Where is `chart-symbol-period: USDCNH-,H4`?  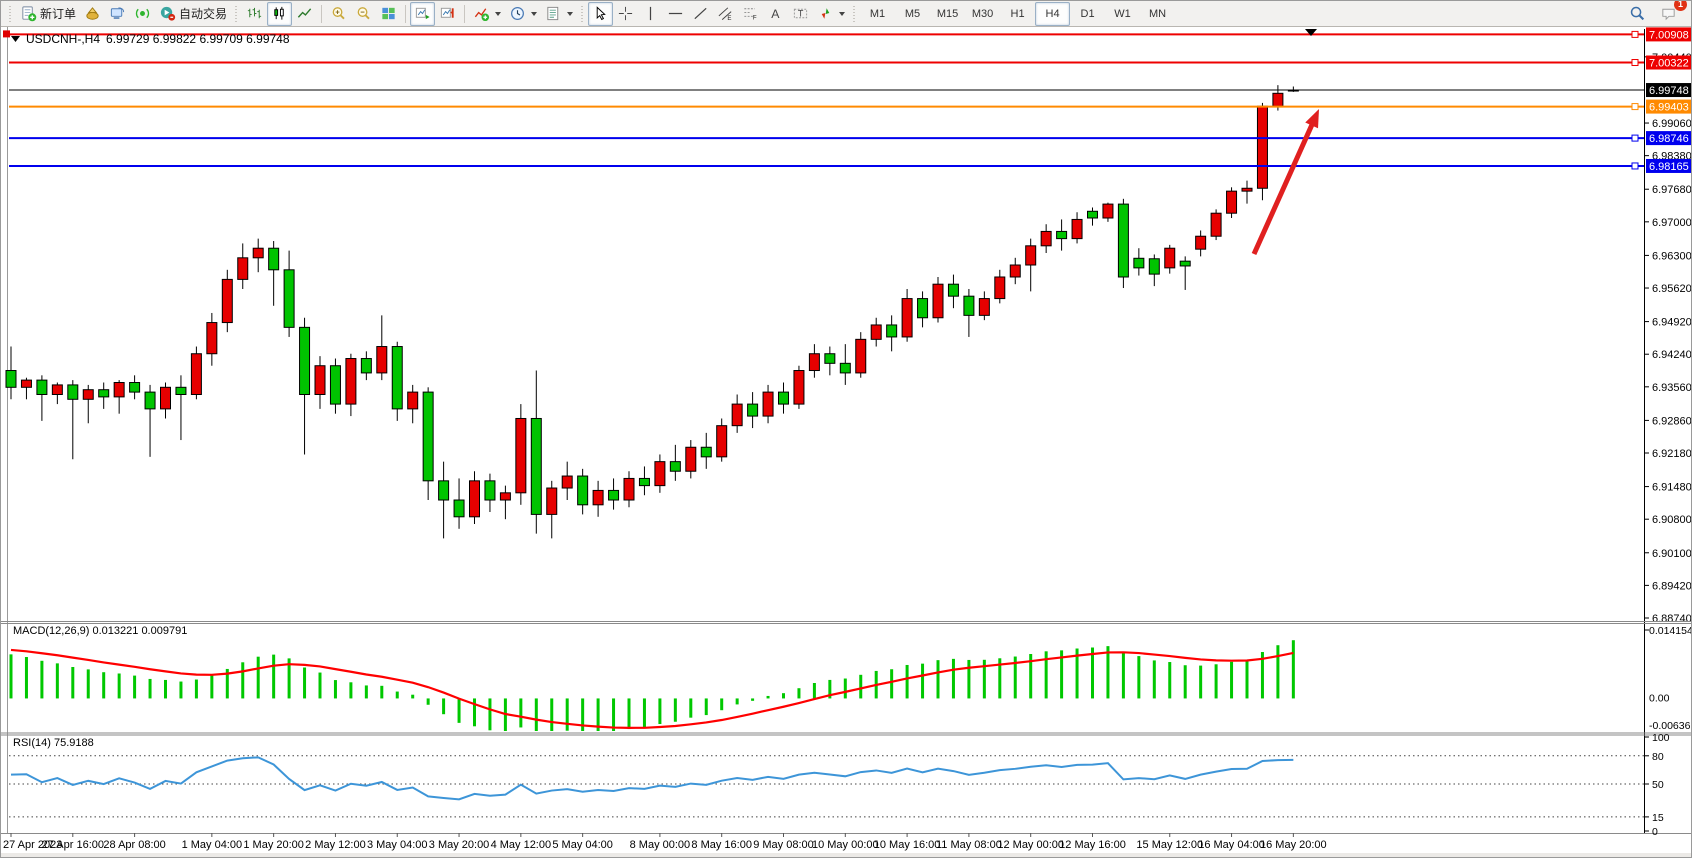
chart-symbol-period: USDCNH-,H4 is located at coordinates (63, 39).